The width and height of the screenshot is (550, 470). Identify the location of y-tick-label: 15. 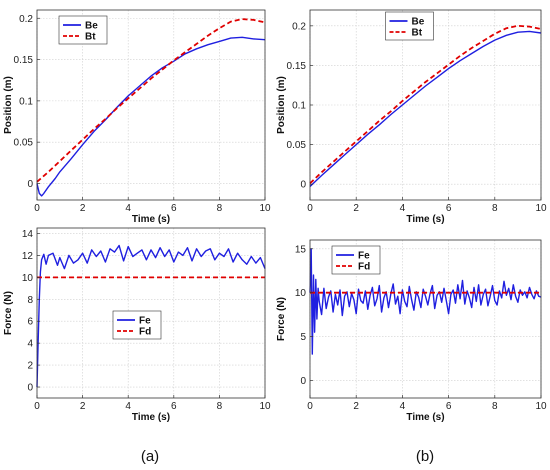
(301, 249).